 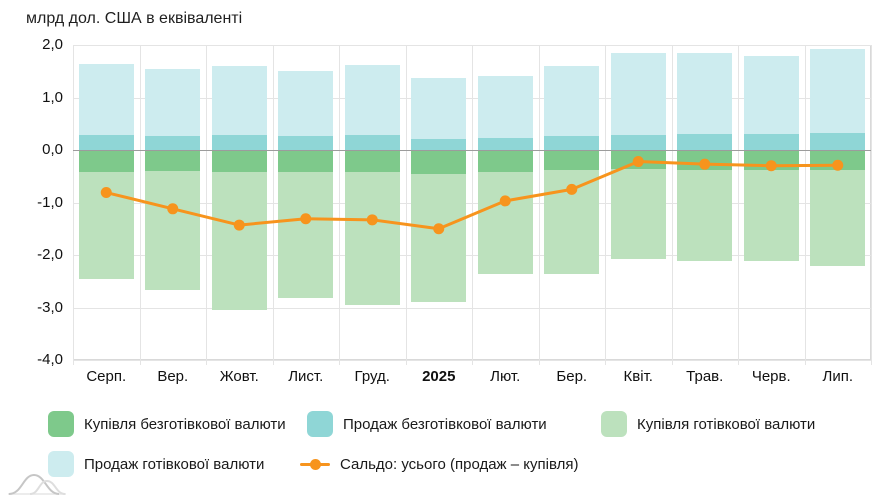 What do you see at coordinates (614, 424) in the screenshot?
I see `buy-cash-swatch` at bounding box center [614, 424].